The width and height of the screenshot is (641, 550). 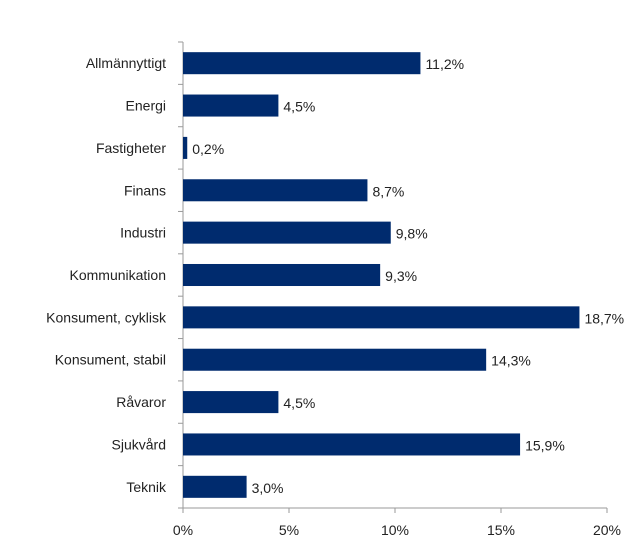 I want to click on data-label: 8,7%, so click(x=388, y=191).